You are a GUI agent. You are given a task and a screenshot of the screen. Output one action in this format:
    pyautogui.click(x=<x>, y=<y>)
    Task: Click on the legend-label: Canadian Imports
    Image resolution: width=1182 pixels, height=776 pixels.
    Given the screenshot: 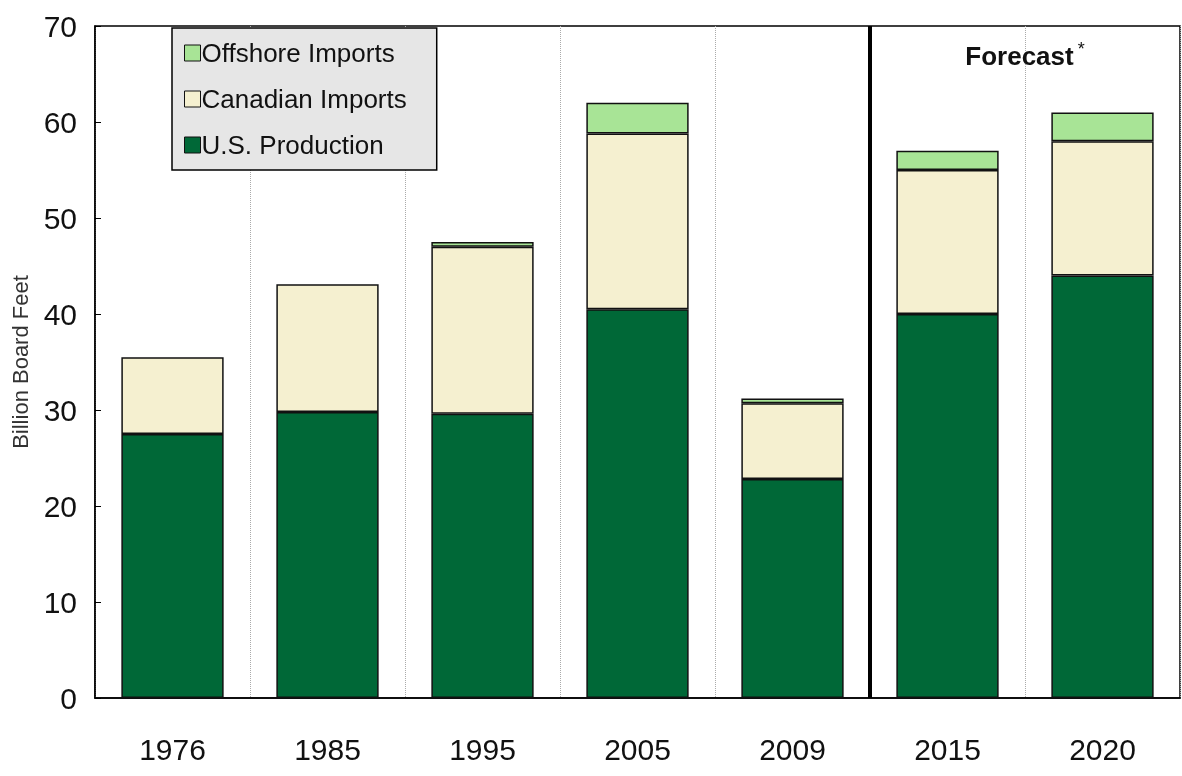 What is the action you would take?
    pyautogui.click(x=304, y=99)
    